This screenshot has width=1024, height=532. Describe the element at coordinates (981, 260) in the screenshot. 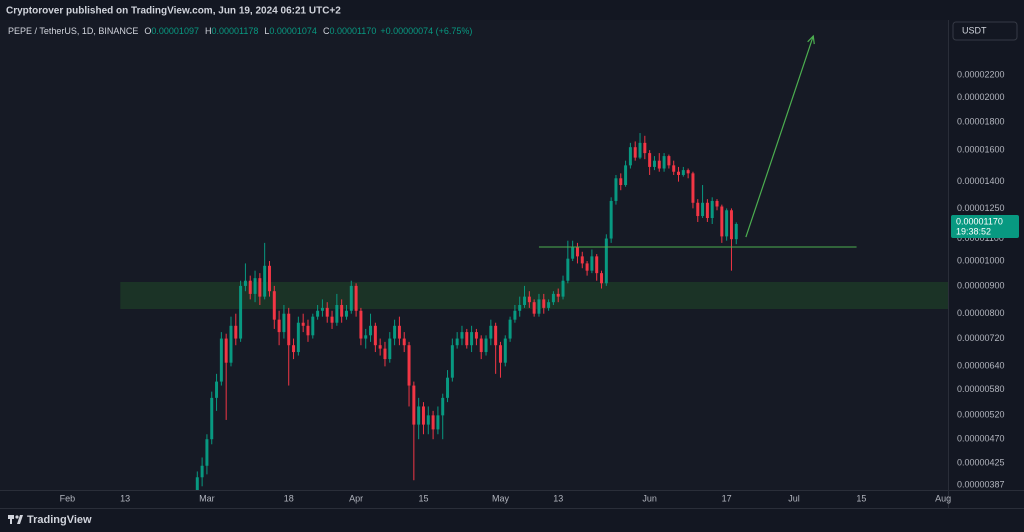

I see `y-tick-label: 0.00001000` at that location.